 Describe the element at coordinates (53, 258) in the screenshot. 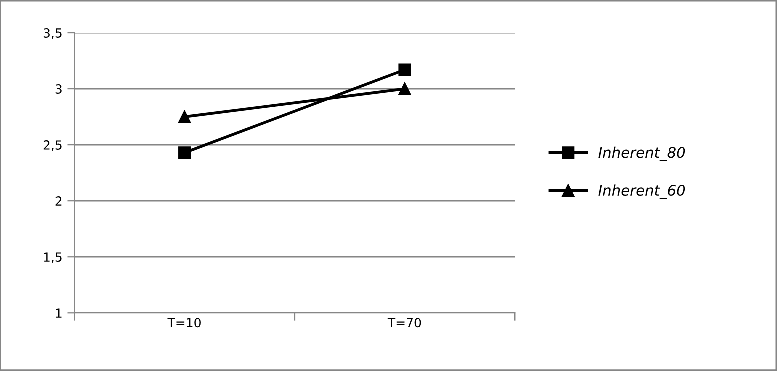

I see `y-tick-label: 1,5` at that location.